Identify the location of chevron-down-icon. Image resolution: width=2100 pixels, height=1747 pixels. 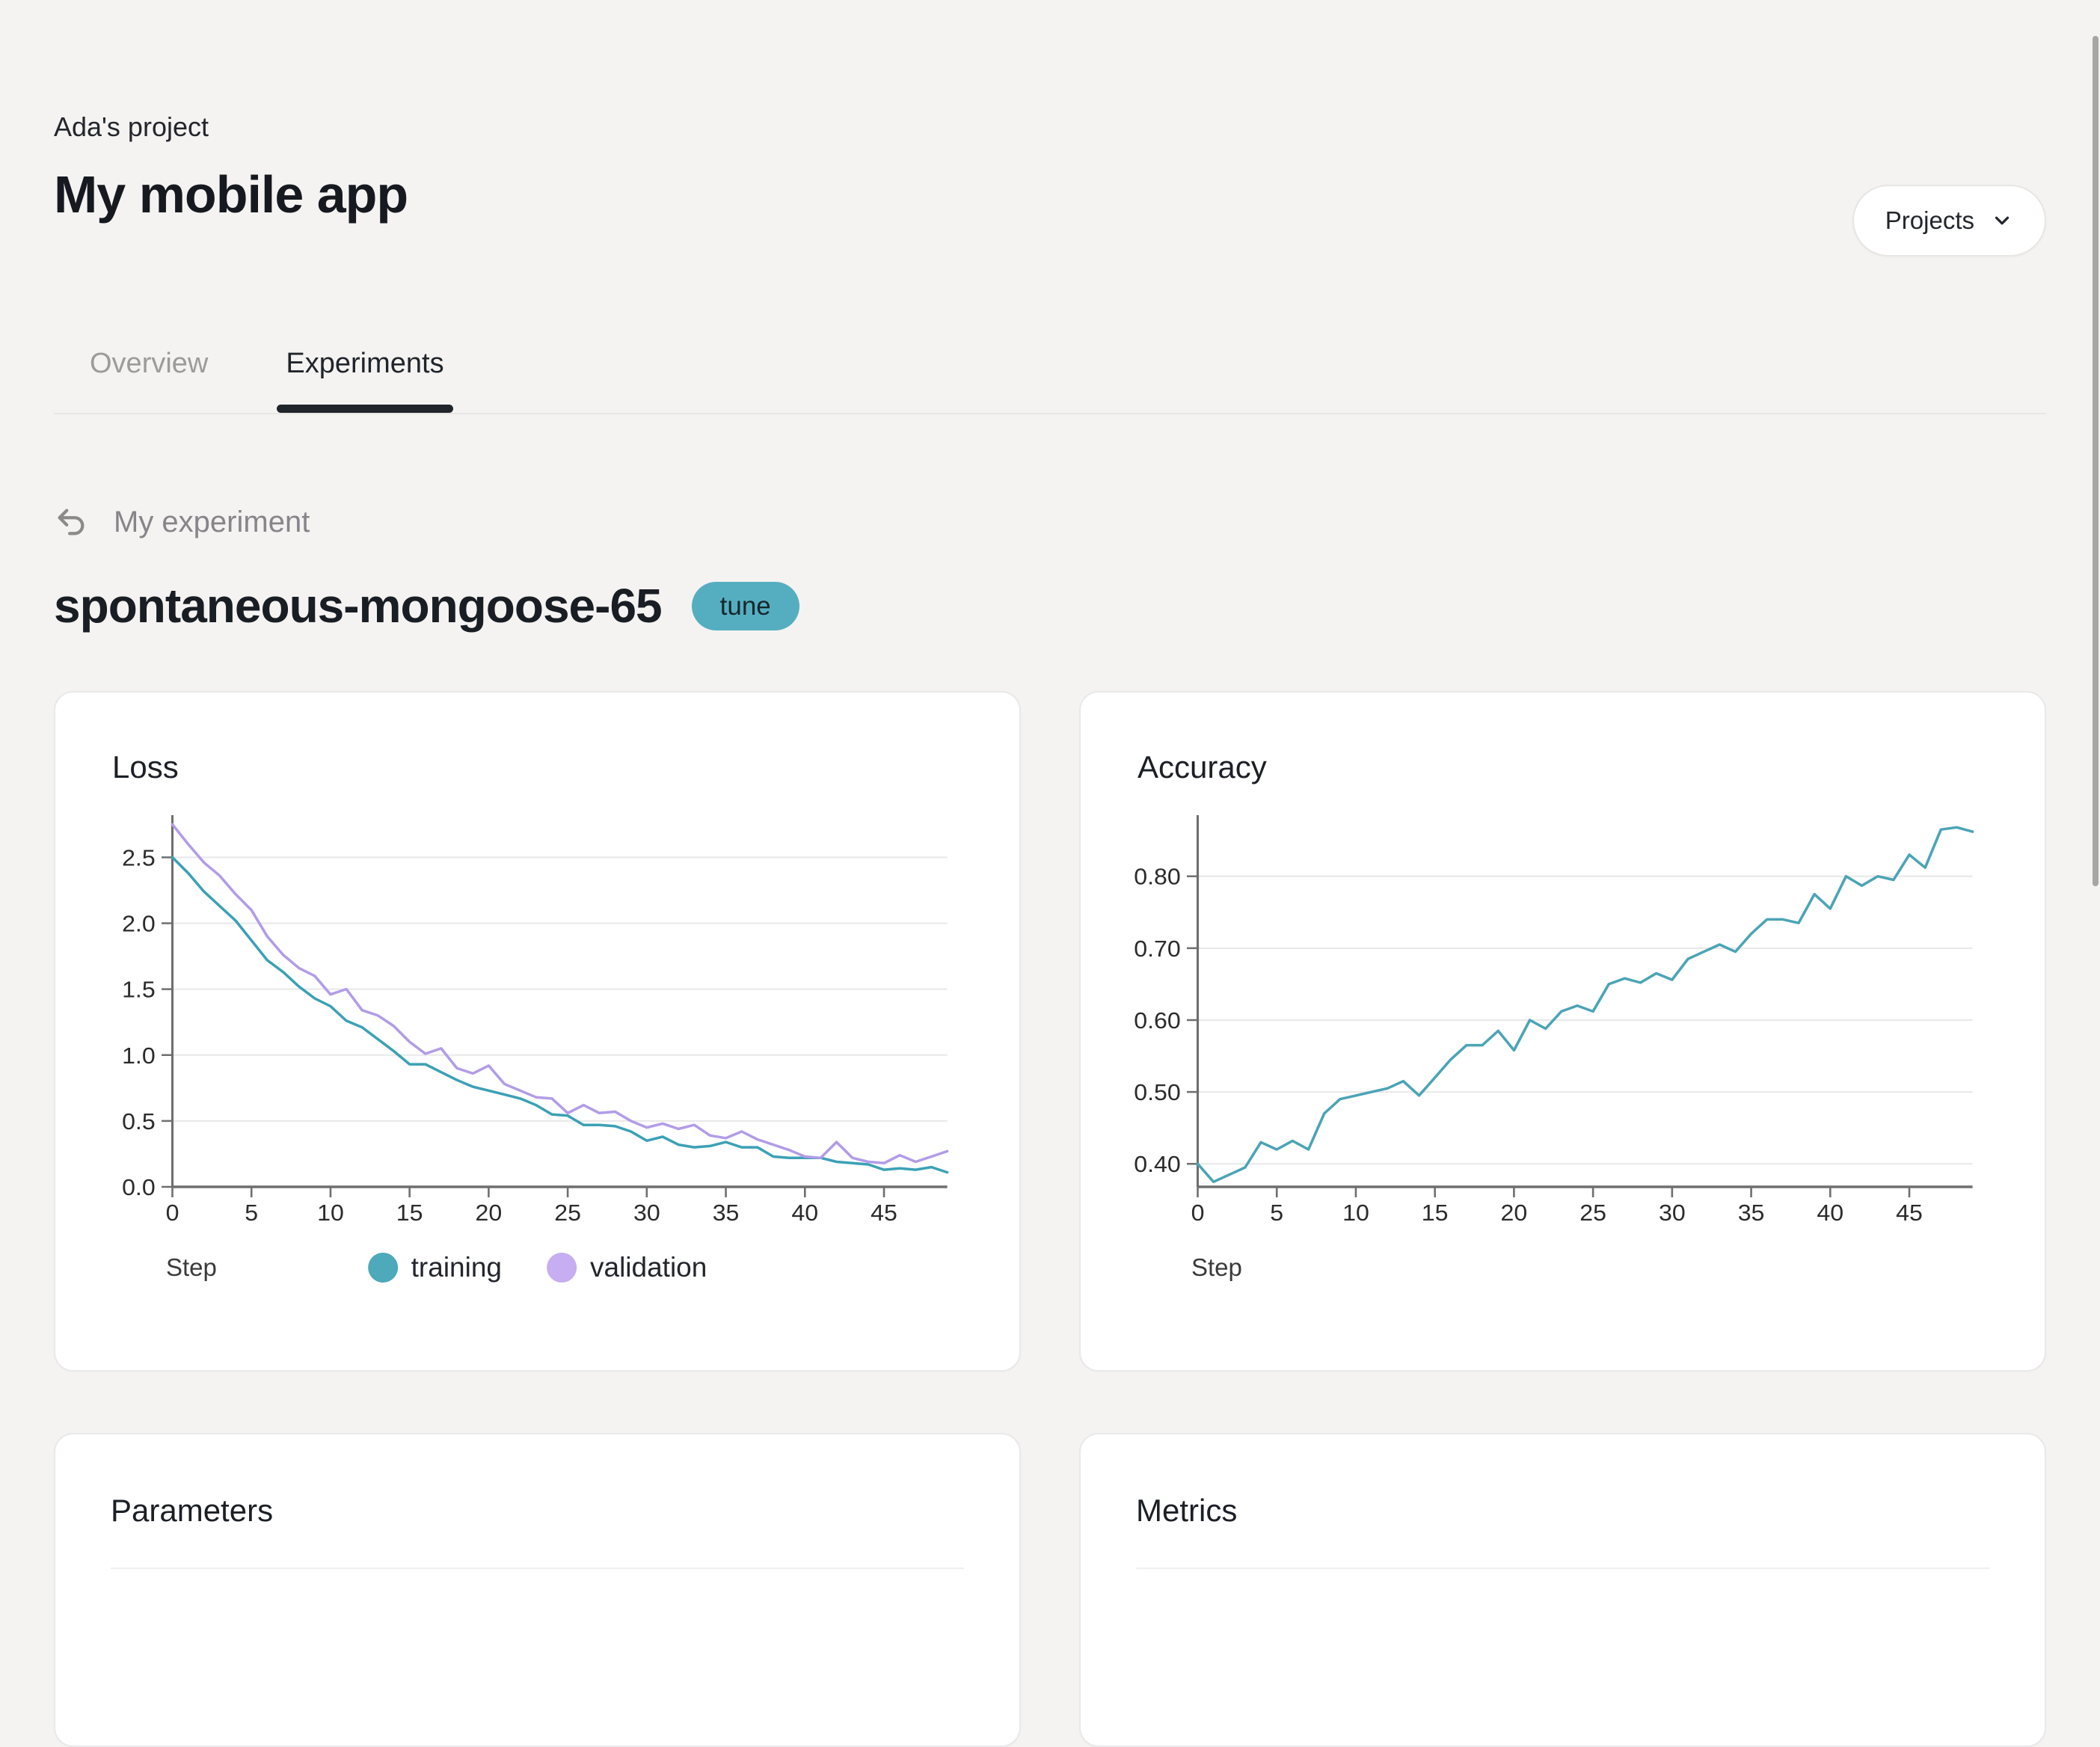
(2002, 220).